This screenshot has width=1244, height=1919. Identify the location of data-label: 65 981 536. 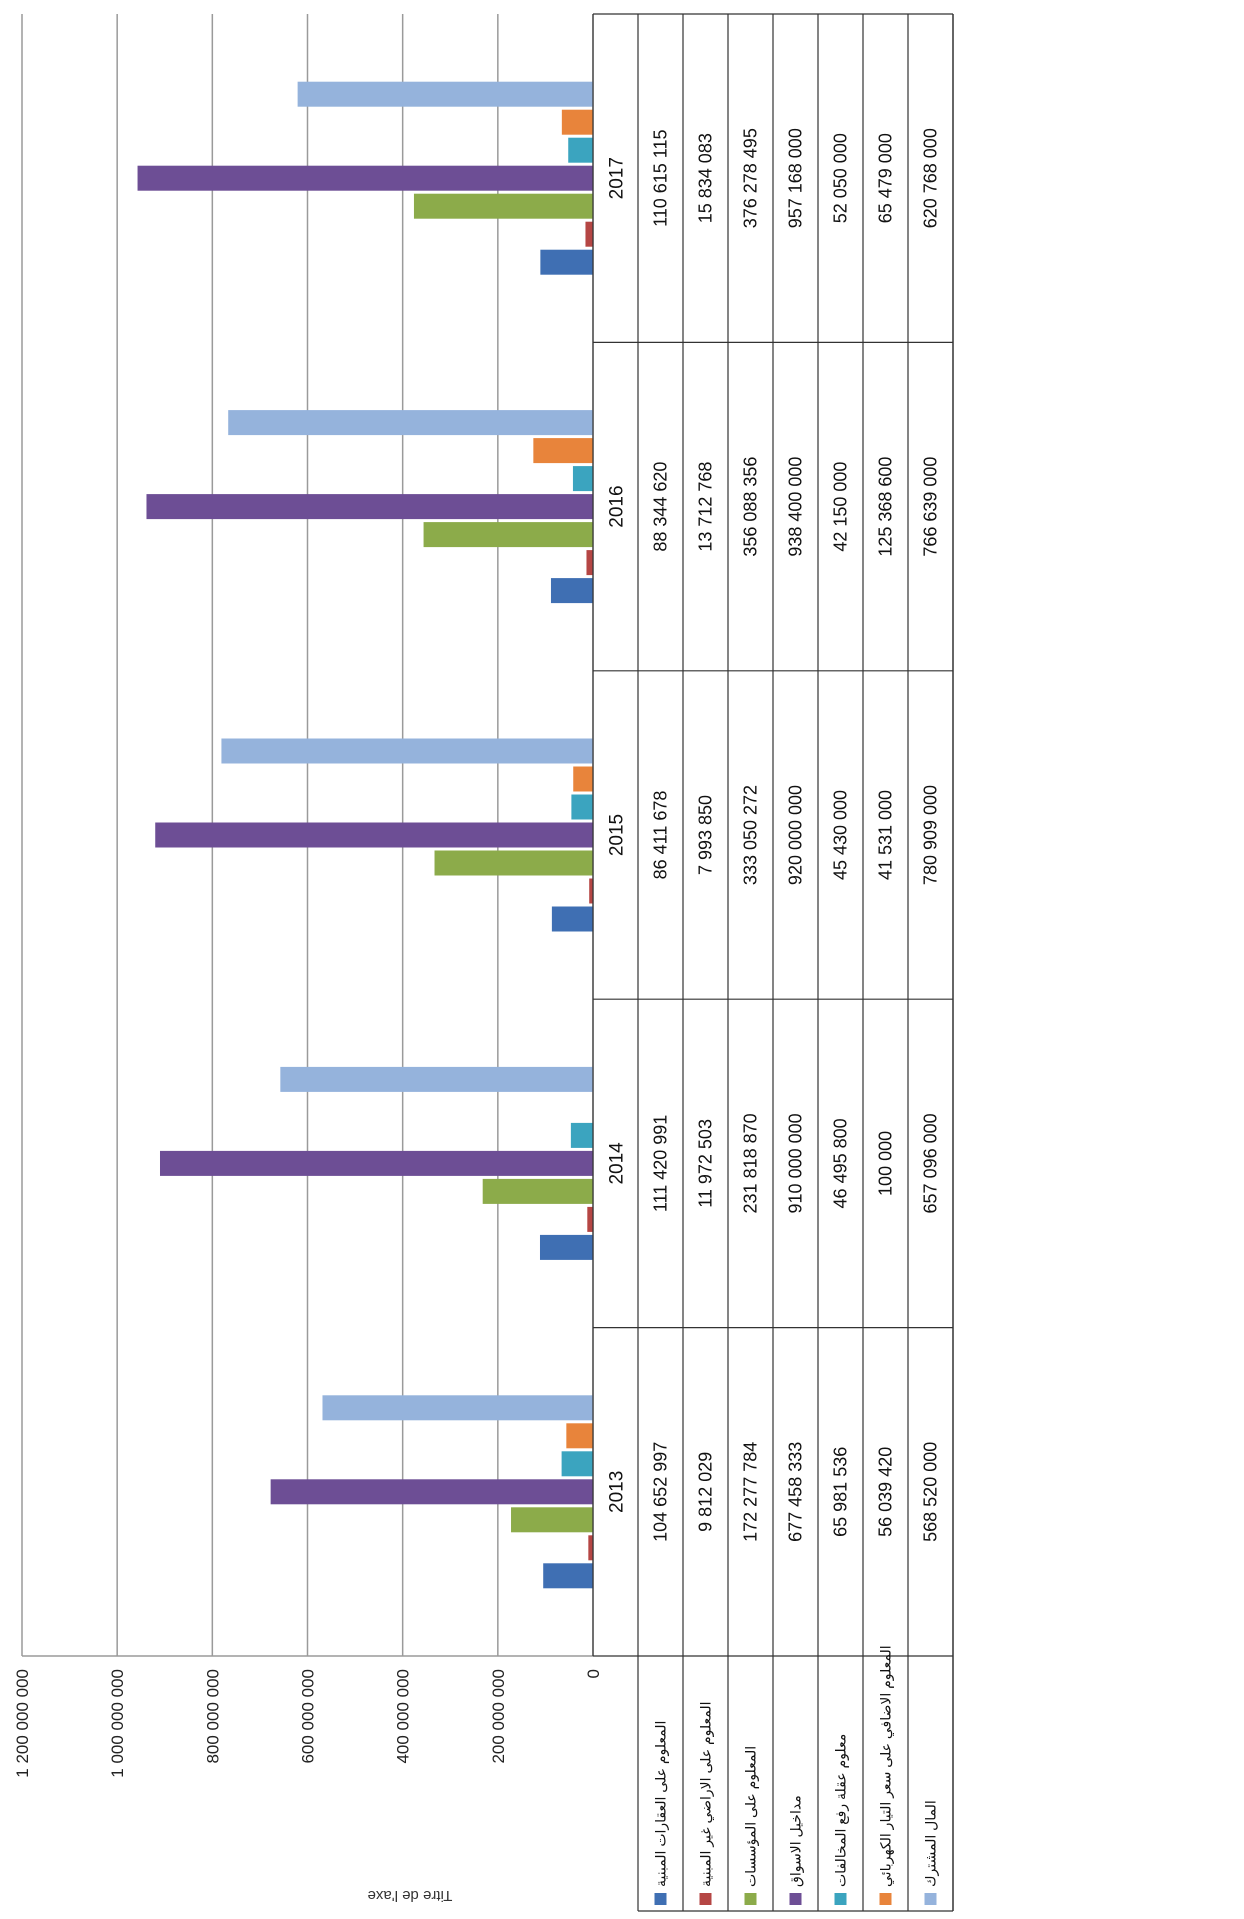
(841, 1492).